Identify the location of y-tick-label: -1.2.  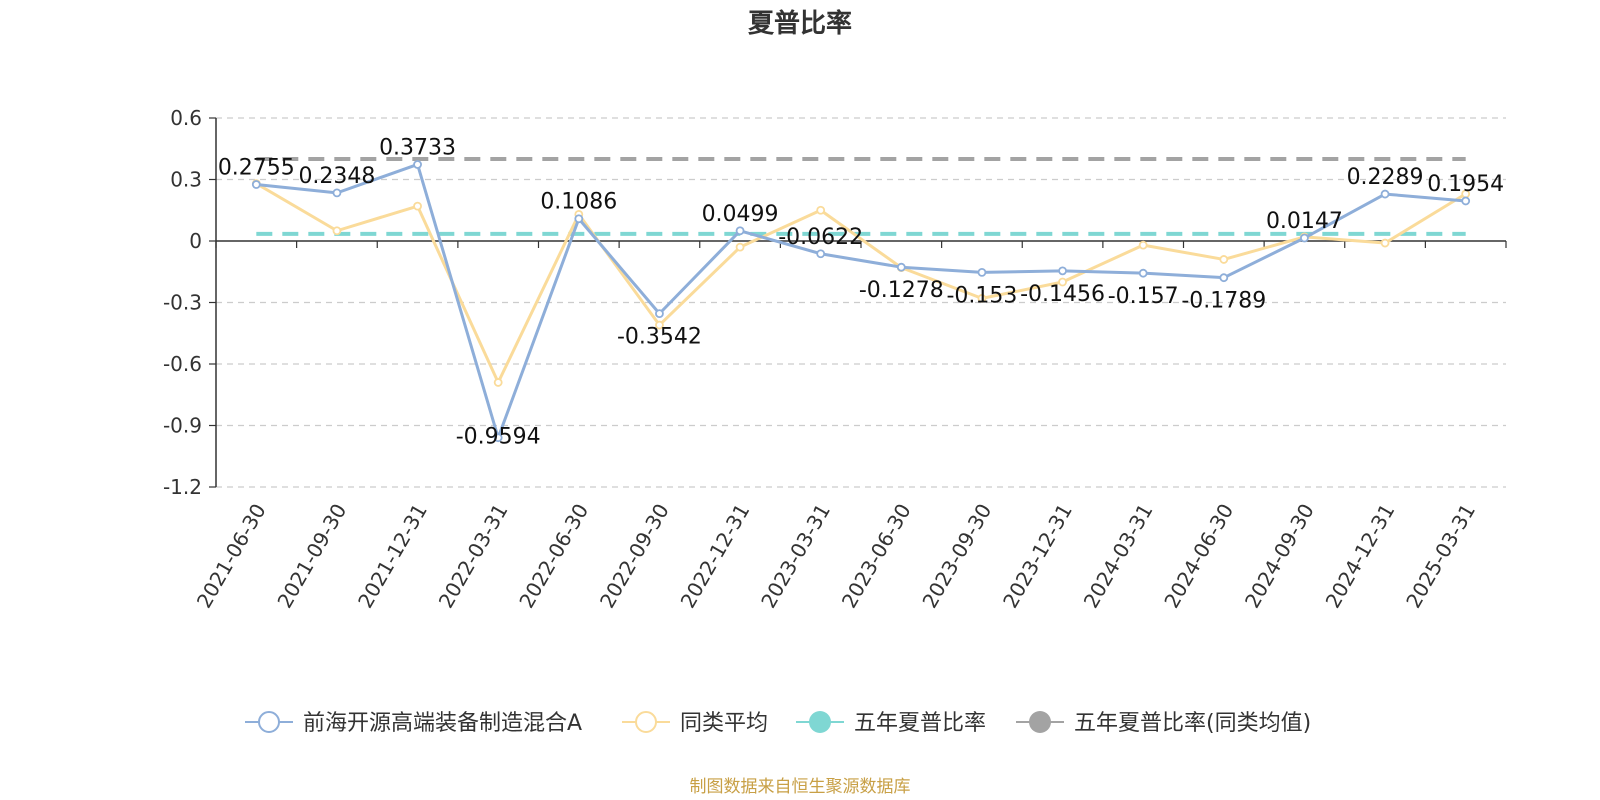
(182, 487).